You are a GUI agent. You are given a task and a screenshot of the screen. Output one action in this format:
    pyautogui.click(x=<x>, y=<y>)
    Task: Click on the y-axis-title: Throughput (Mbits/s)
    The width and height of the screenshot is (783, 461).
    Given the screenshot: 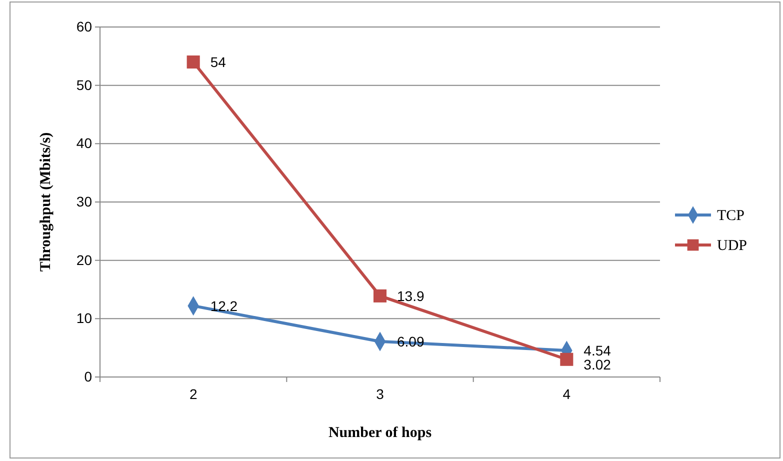 What is the action you would take?
    pyautogui.click(x=46, y=202)
    